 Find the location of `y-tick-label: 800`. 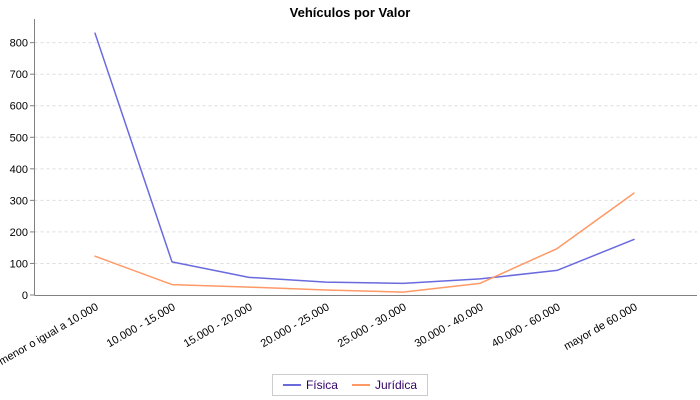

y-tick-label: 800 is located at coordinates (19, 44).